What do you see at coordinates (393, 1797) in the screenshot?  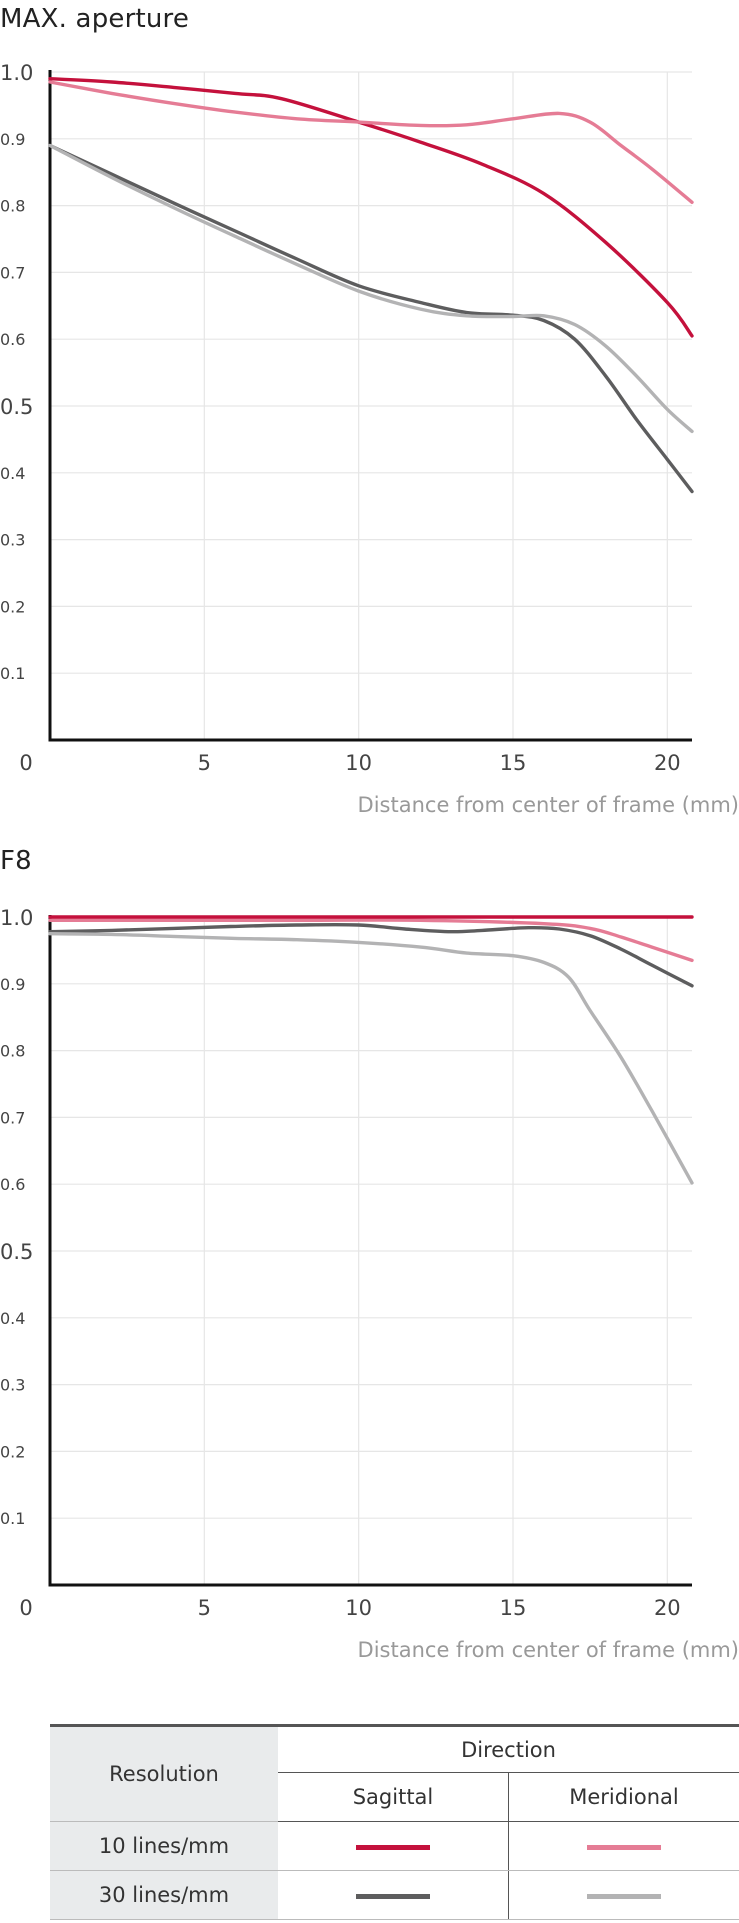 I see `legend-sagittal-header: Sagittal` at bounding box center [393, 1797].